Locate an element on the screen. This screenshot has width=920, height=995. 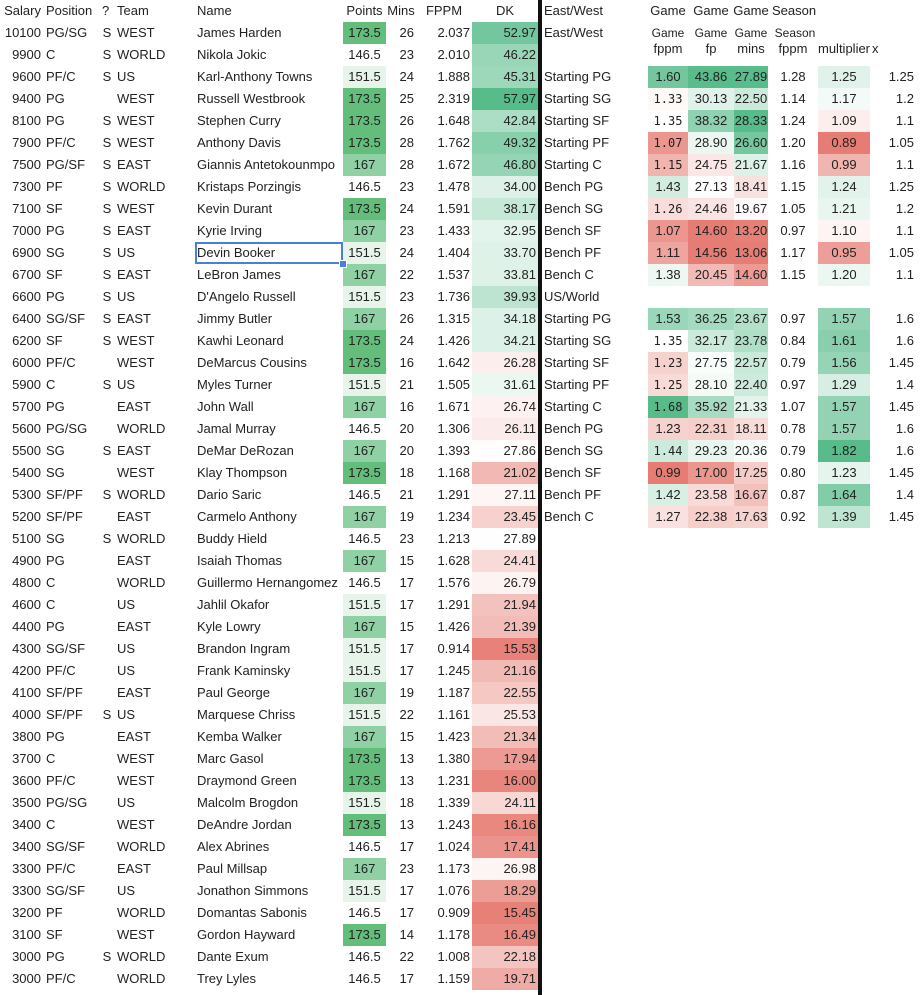
cell-salary: 6200 is located at coordinates (26, 340).